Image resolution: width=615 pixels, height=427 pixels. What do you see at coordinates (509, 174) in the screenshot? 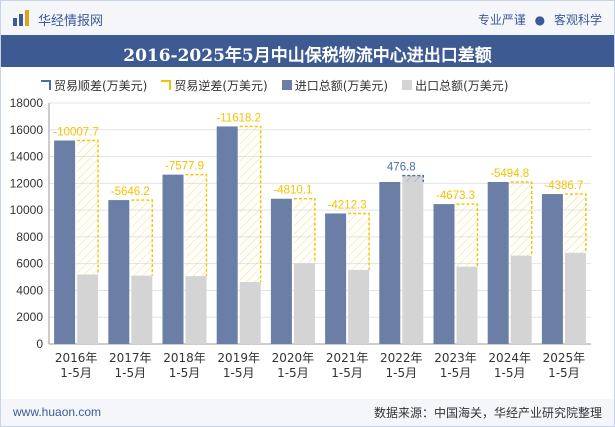
I see `deficit-label: -5494.8` at bounding box center [509, 174].